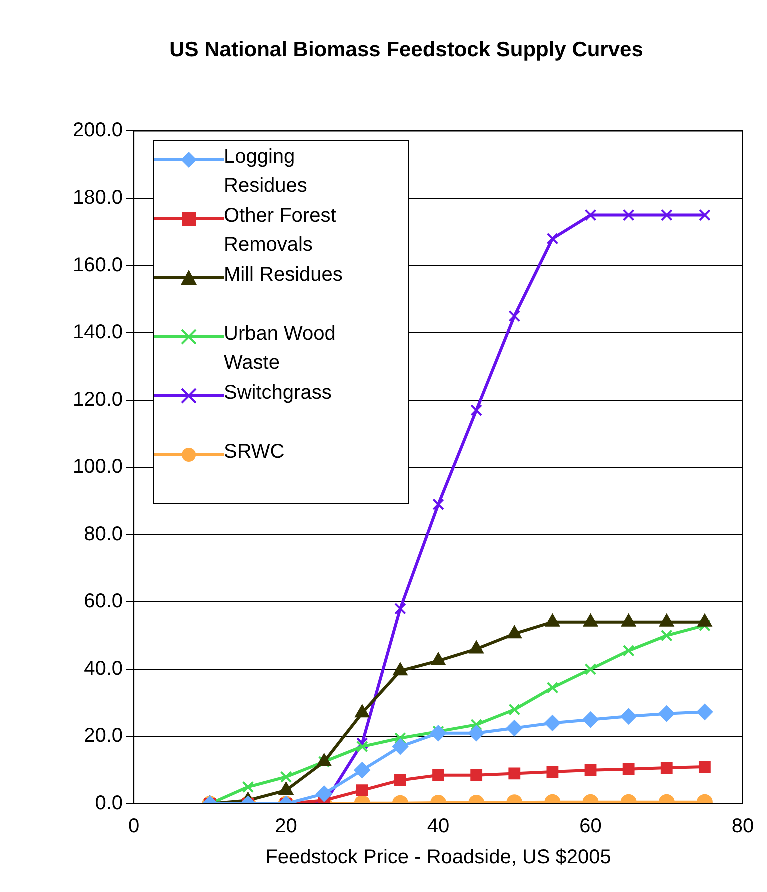 The width and height of the screenshot is (767, 892). I want to click on y-tick-label: 200.0, so click(98, 131).